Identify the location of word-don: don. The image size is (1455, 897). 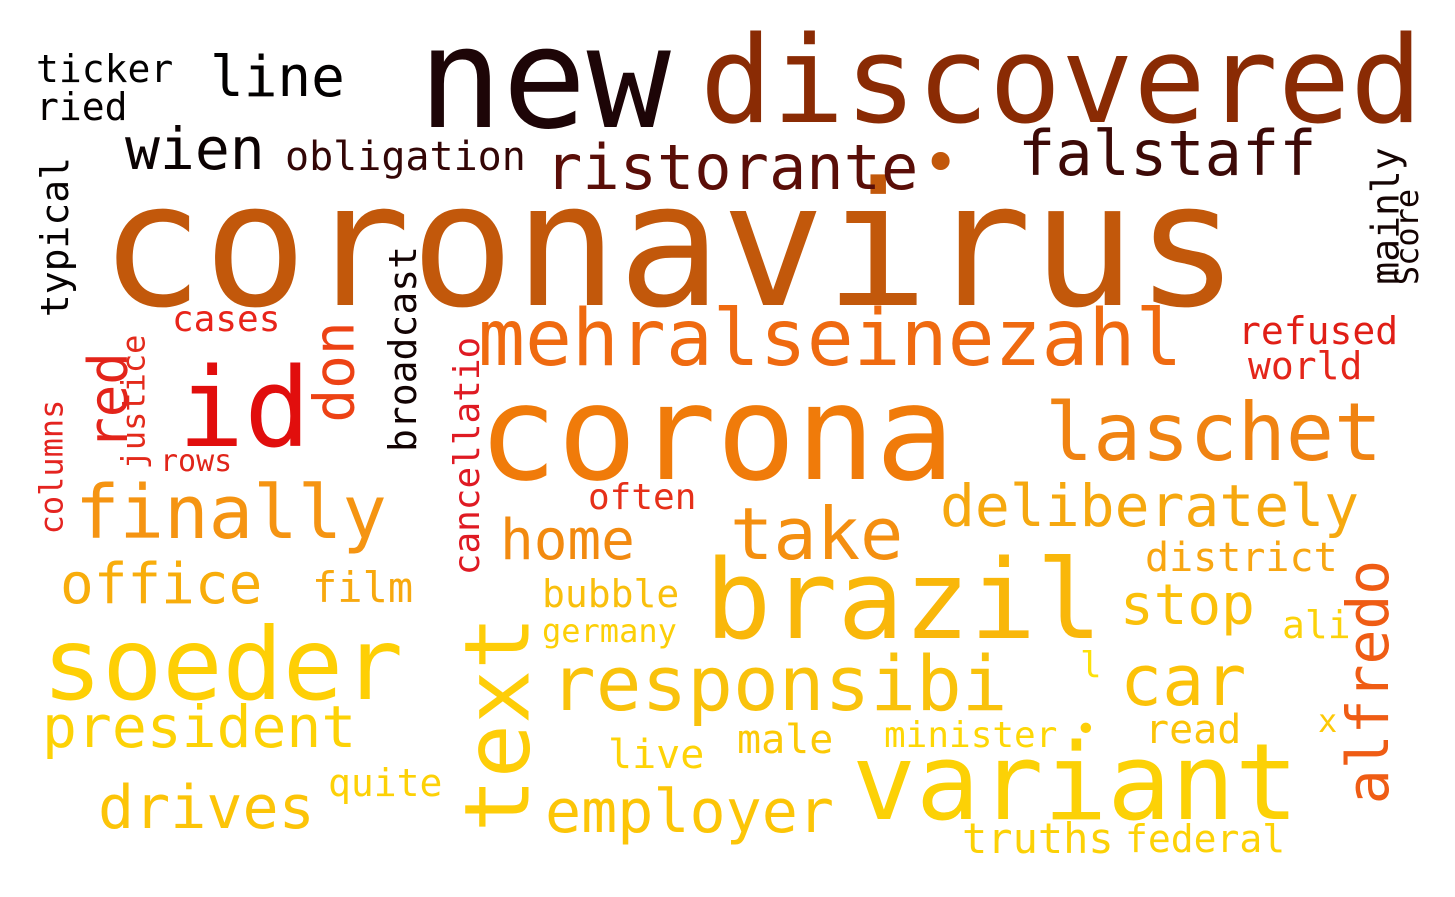
(335, 372).